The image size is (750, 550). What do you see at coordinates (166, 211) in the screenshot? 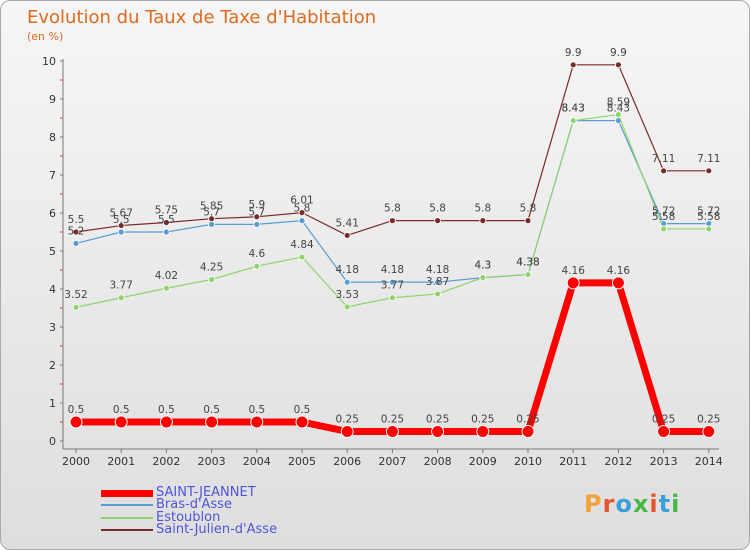
I see `data-label: 5.75` at bounding box center [166, 211].